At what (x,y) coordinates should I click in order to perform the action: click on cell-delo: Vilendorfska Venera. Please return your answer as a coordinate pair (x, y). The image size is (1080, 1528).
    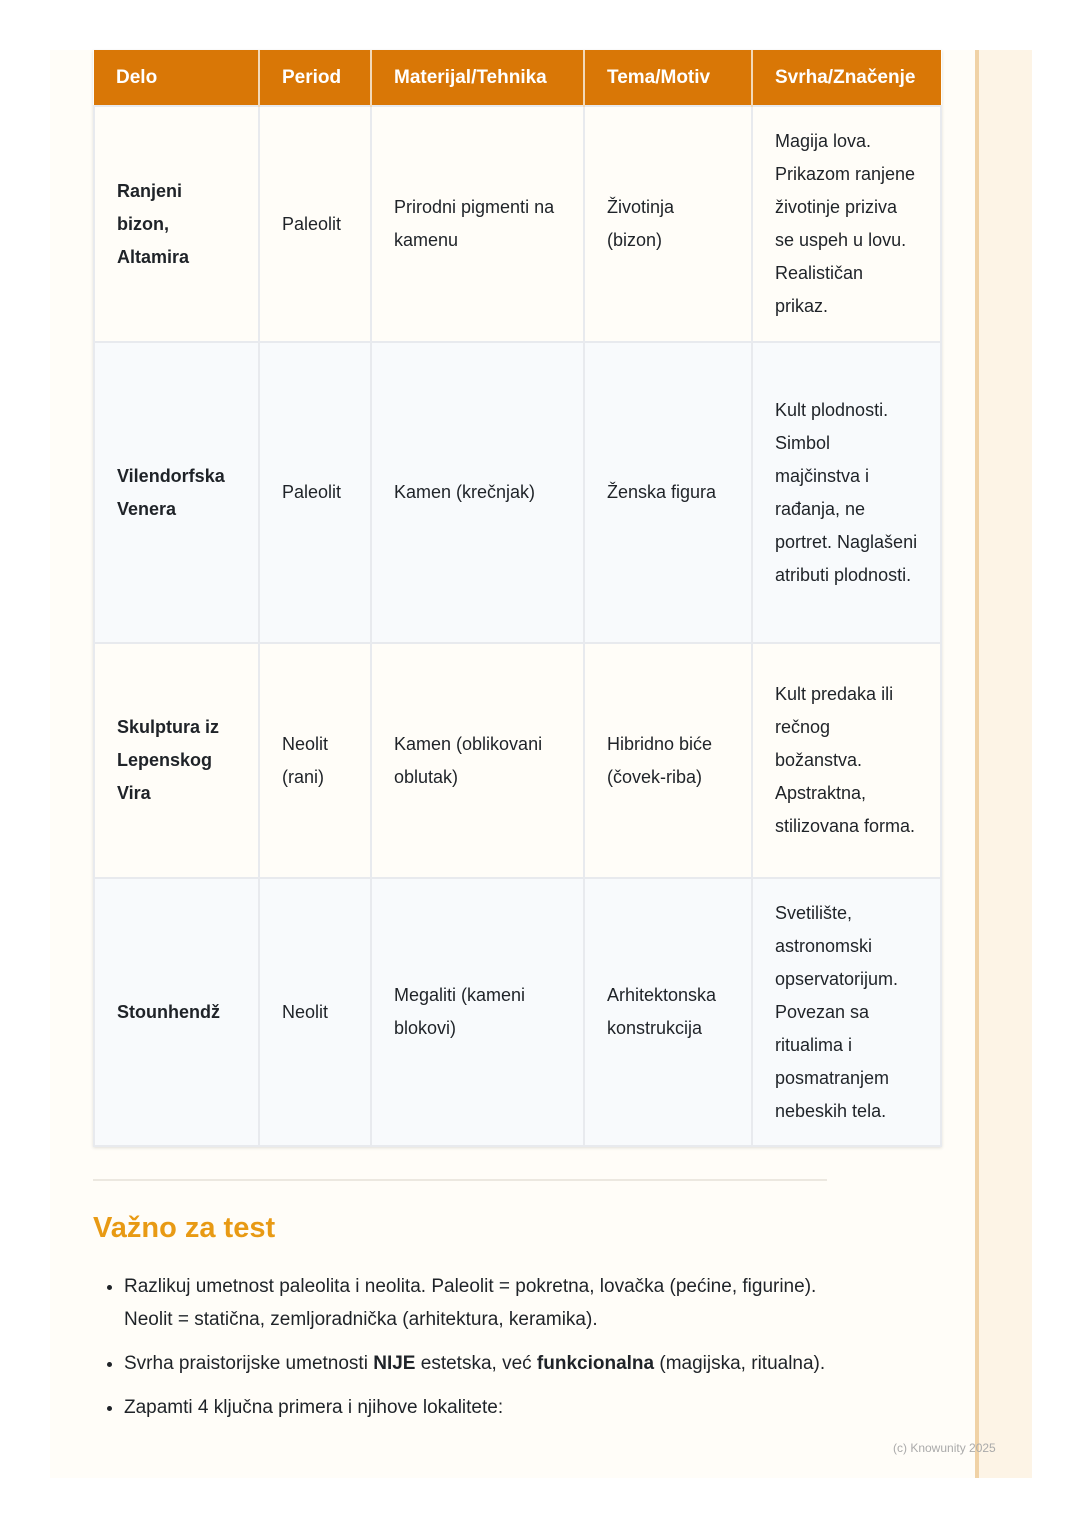
    Looking at the image, I should click on (176, 492).